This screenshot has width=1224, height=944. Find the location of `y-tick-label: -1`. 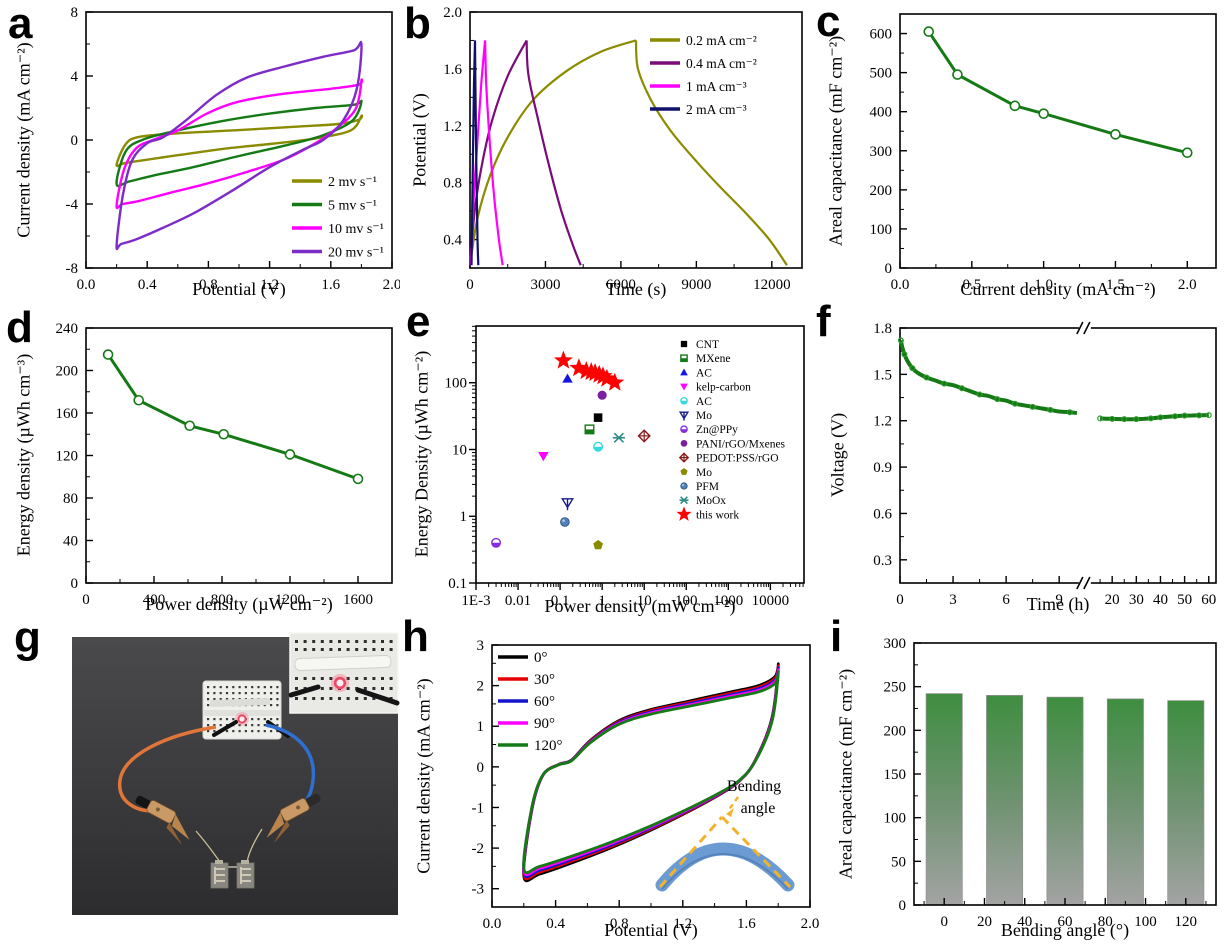

y-tick-label: -1 is located at coordinates (478, 808).